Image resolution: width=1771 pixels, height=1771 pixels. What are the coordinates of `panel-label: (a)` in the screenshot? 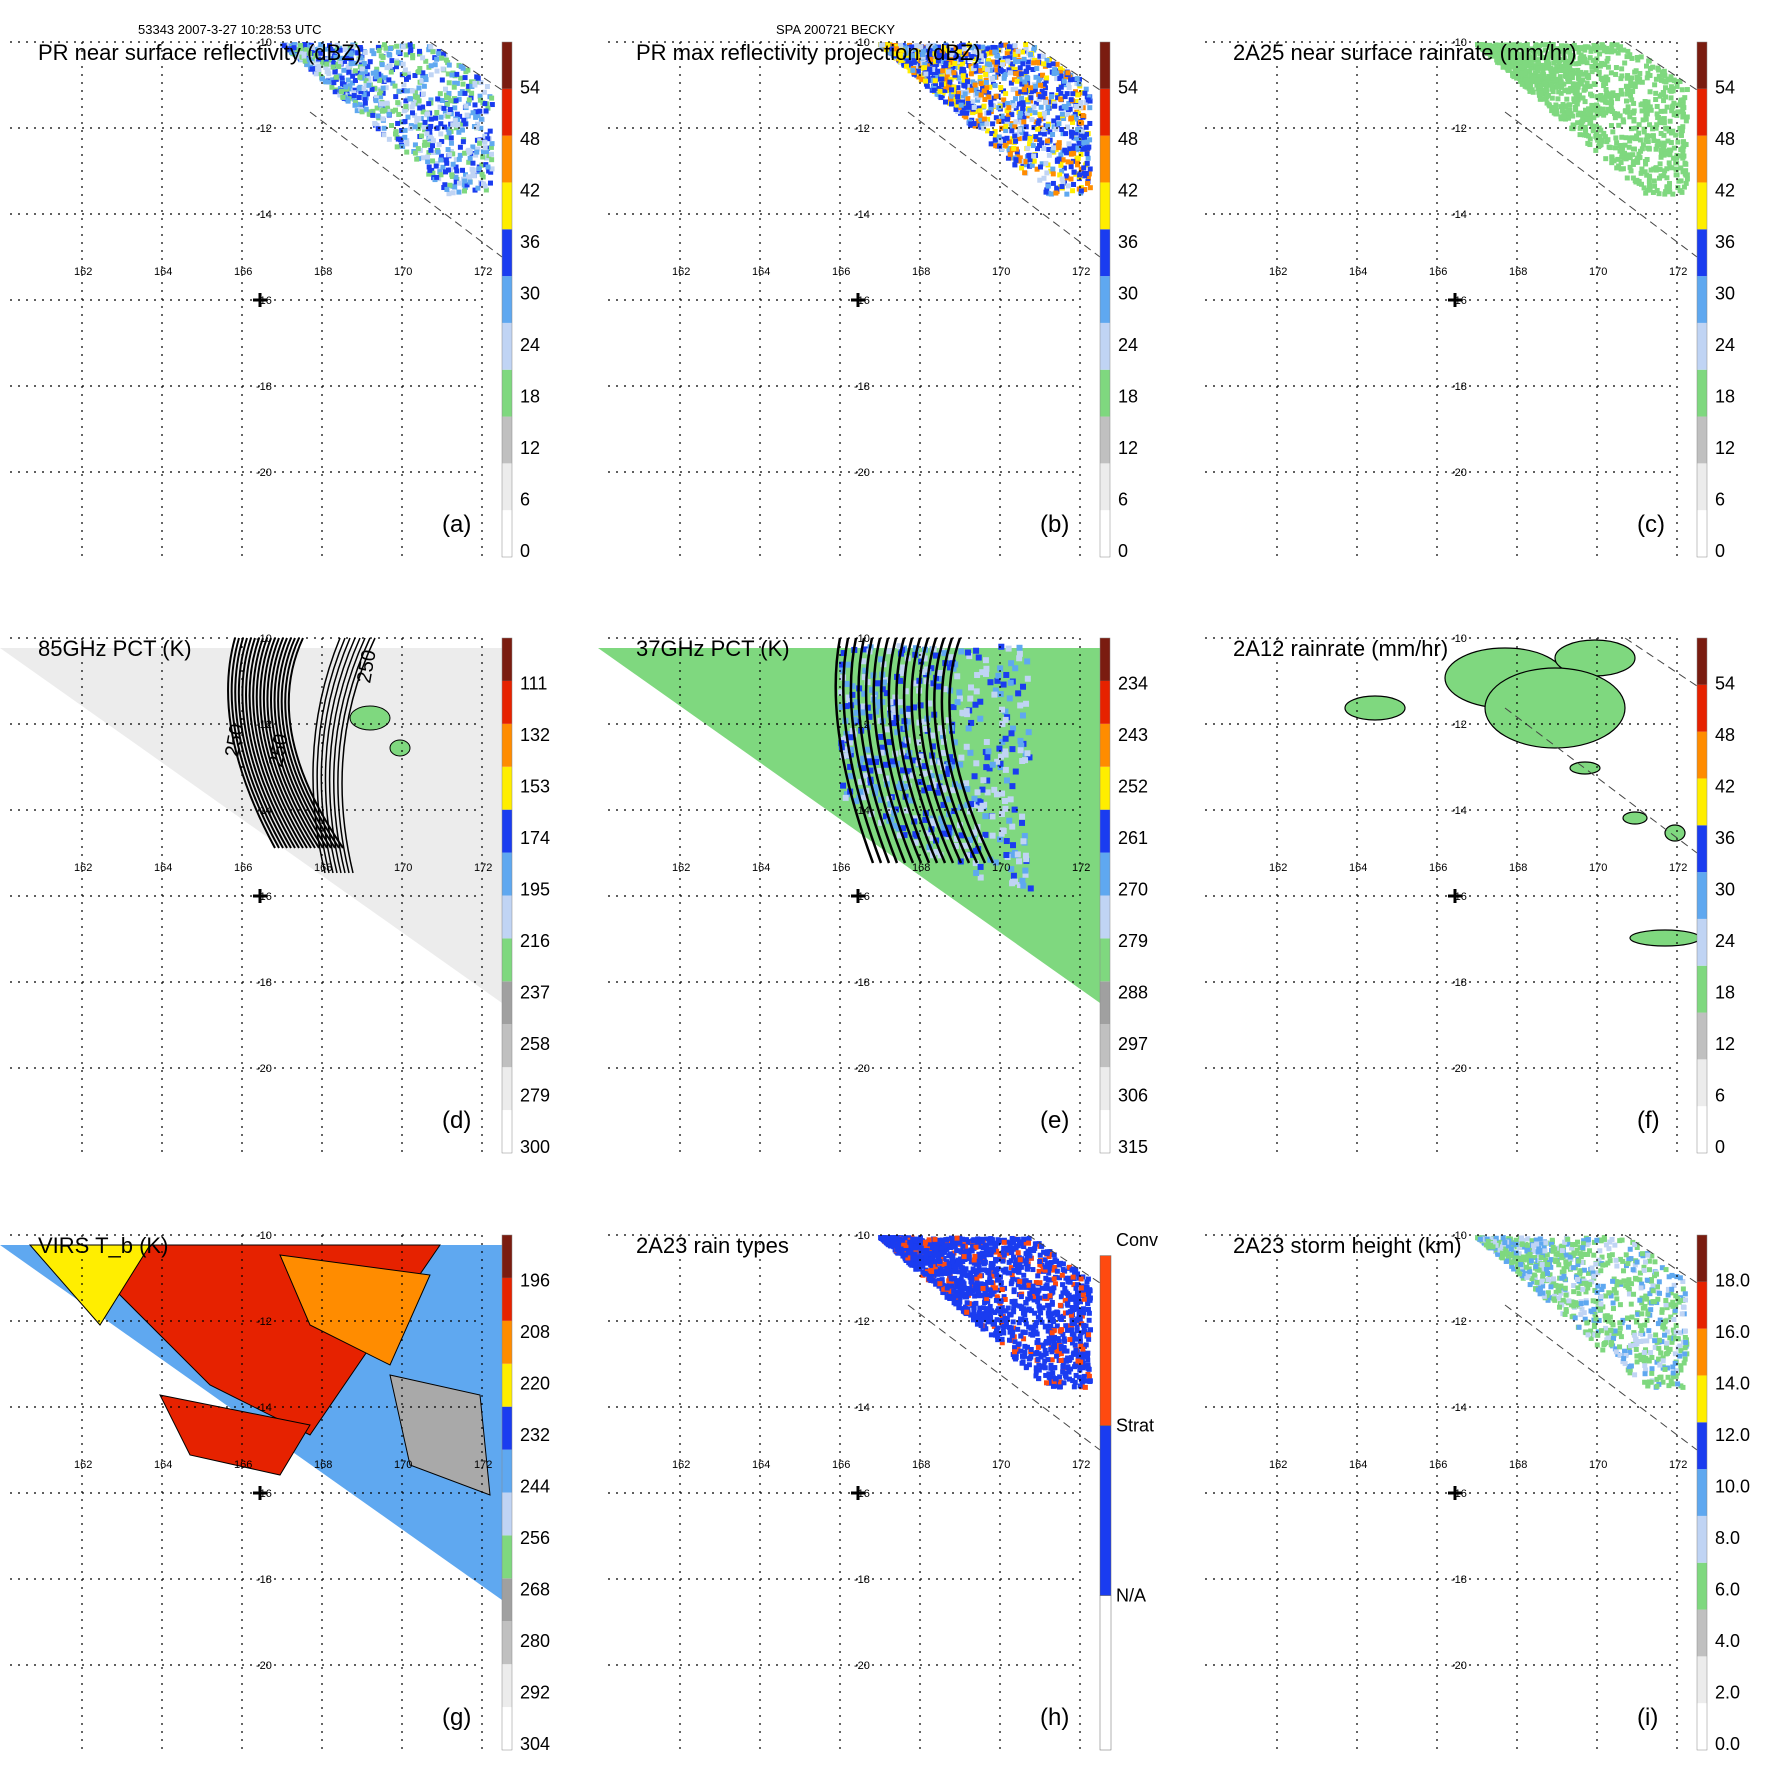 It's located at (456, 524).